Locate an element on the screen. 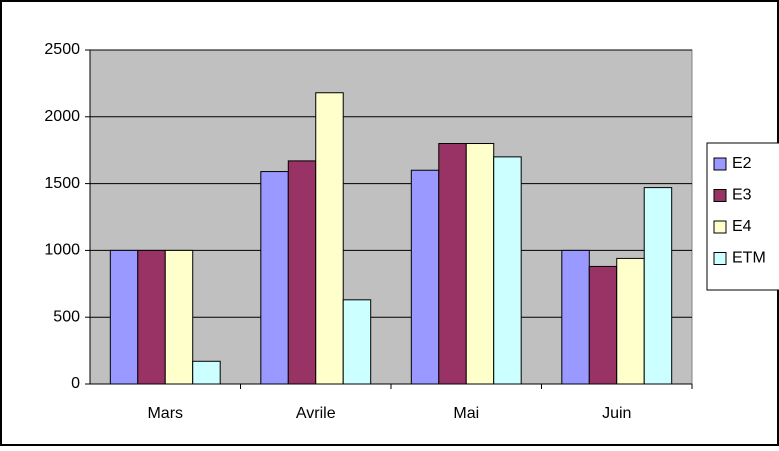 The height and width of the screenshot is (451, 779). y-tick-label: 1000 is located at coordinates (62, 250).